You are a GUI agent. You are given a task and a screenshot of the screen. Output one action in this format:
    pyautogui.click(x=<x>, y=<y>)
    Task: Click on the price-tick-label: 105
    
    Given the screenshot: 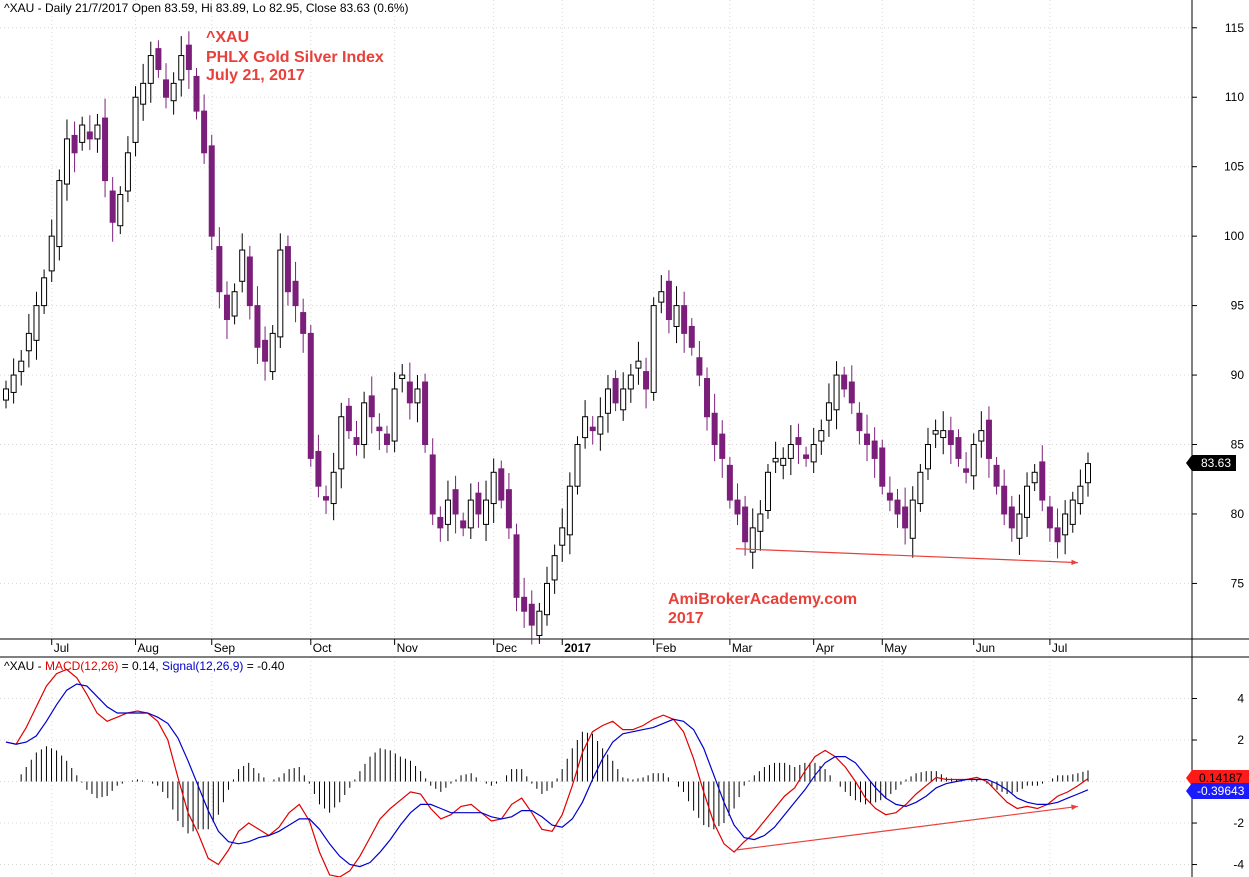 What is the action you would take?
    pyautogui.click(x=1234, y=167)
    